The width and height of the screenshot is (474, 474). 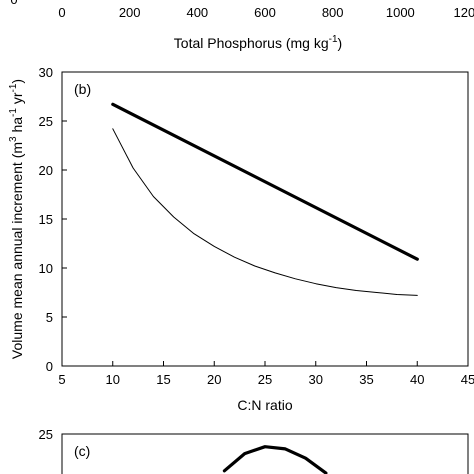 I want to click on panel-b-yticks: 0 5 10 15 20 25 30, so click(x=53, y=219).